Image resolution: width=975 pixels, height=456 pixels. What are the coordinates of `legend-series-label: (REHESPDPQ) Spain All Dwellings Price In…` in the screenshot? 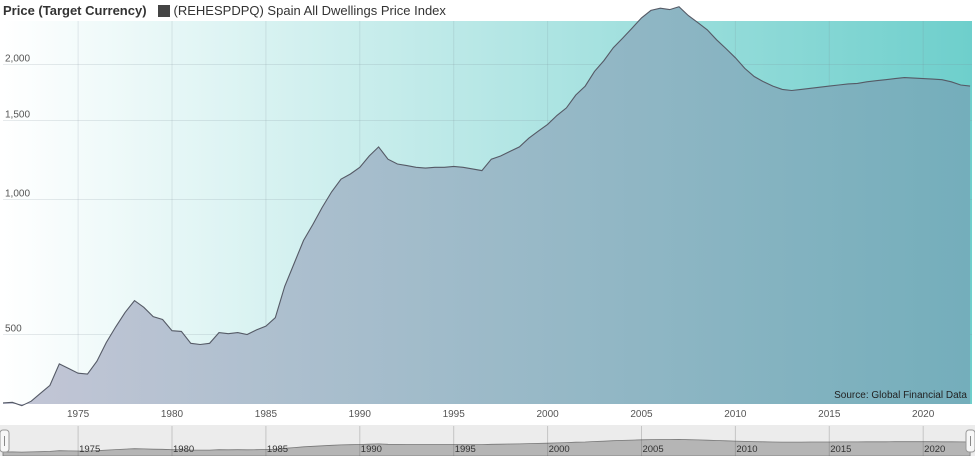 It's located at (309, 10).